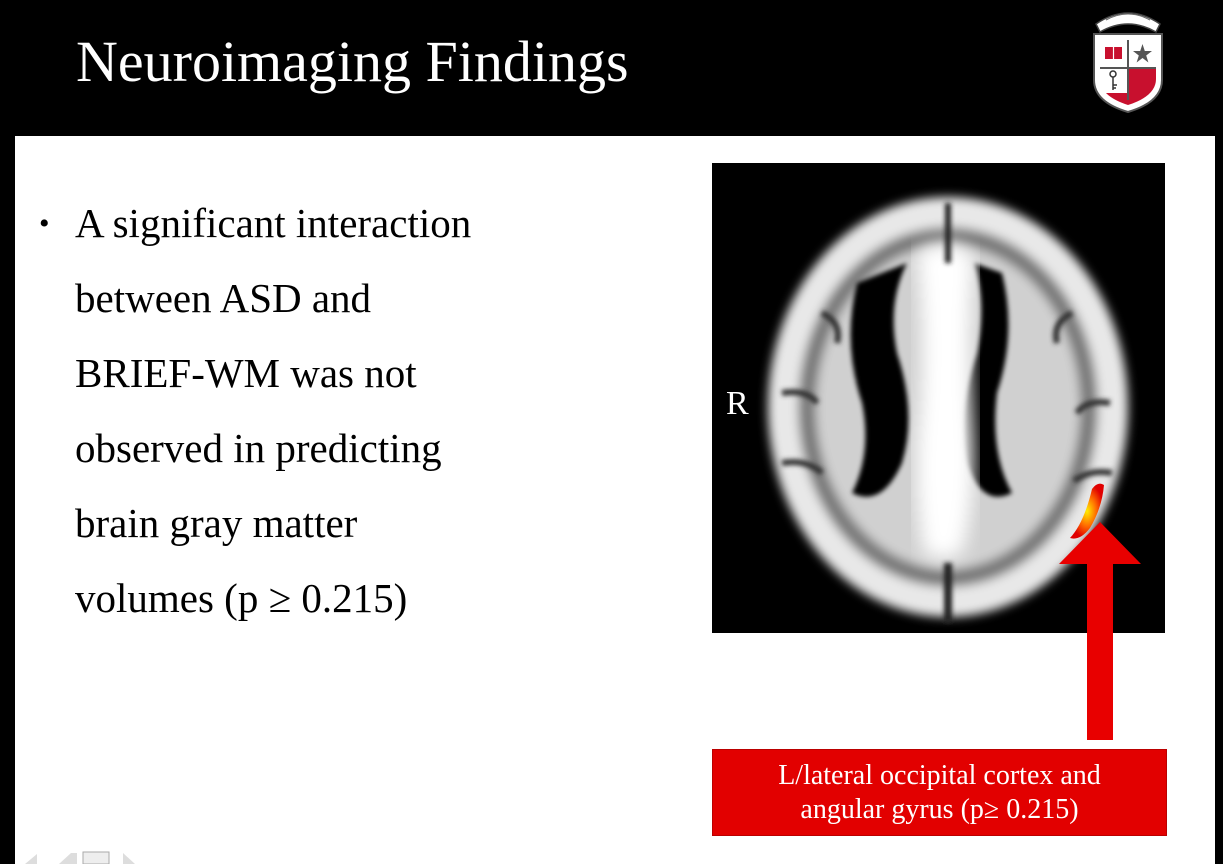 The height and width of the screenshot is (864, 1223). Describe the element at coordinates (1100, 631) in the screenshot. I see `up-arrow-icon` at that location.